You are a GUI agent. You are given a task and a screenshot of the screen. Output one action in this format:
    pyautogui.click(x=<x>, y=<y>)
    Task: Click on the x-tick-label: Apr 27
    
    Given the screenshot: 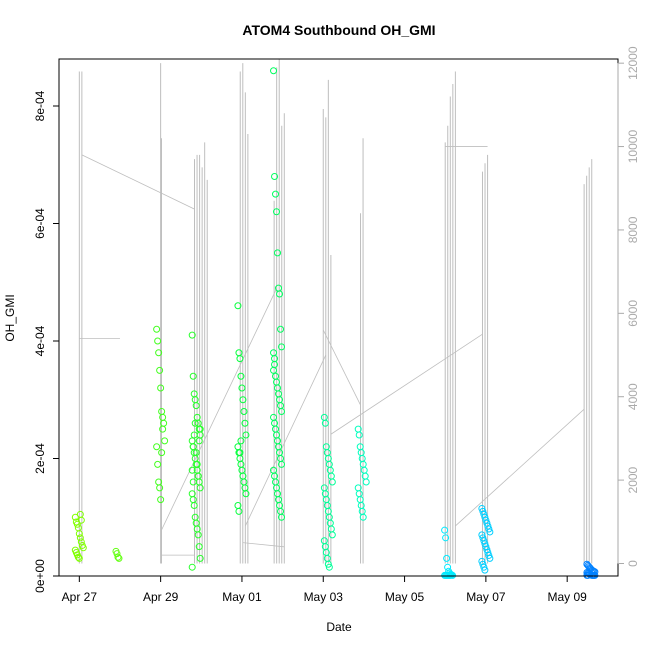 What is the action you would take?
    pyautogui.click(x=80, y=597)
    